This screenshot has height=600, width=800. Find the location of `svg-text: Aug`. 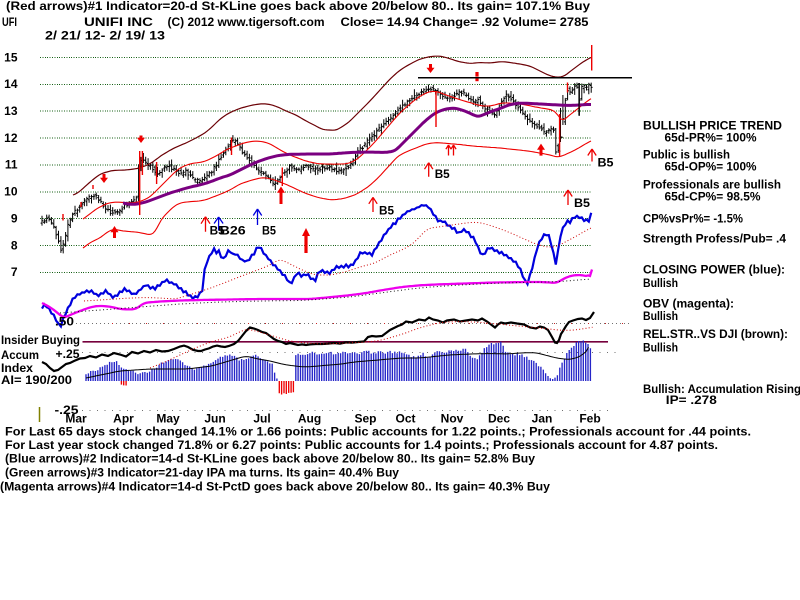

svg-text: Aug is located at coordinates (309, 419).